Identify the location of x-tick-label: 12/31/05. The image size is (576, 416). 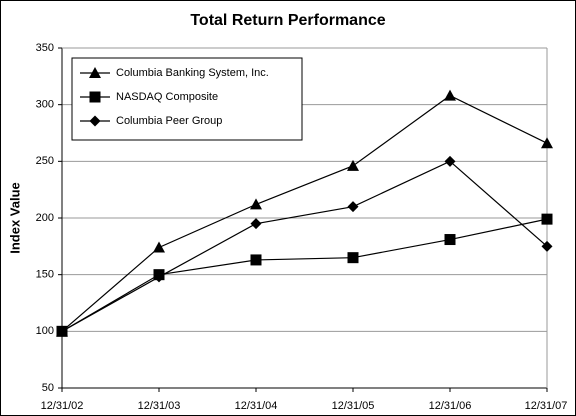
(353, 406).